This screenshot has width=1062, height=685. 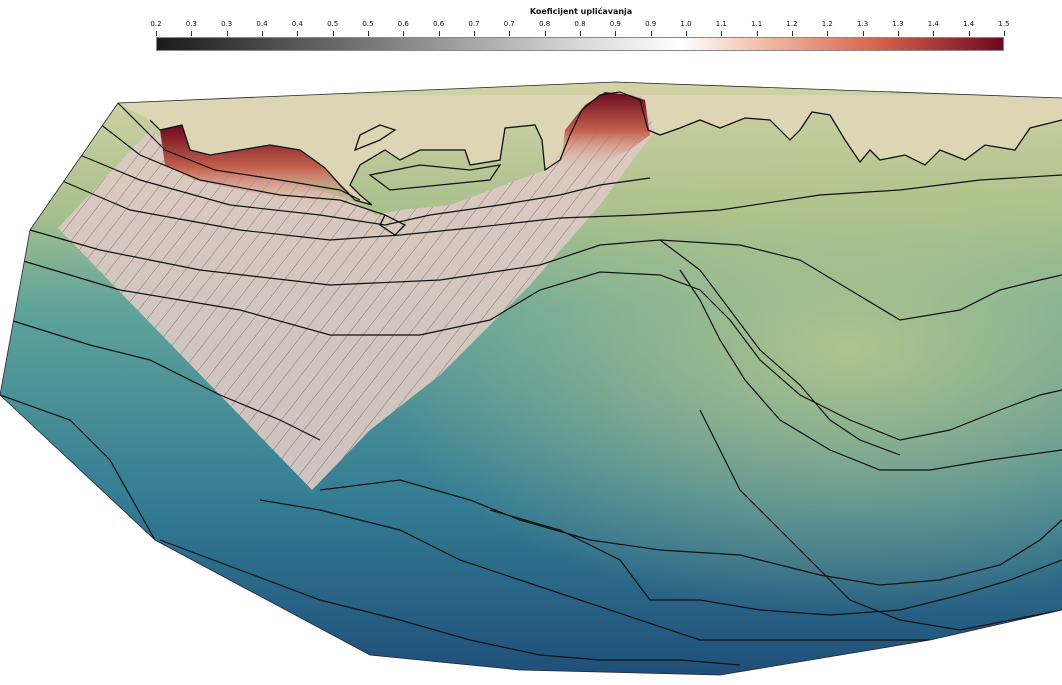 I want to click on amplification-zone-east, so click(x=605, y=131).